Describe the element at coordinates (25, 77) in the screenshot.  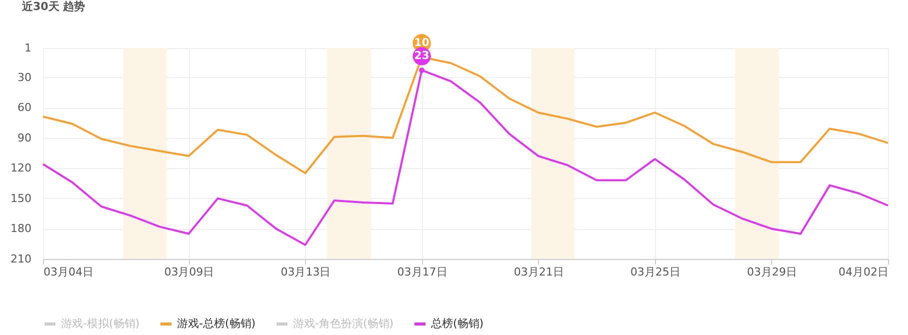
I see `y-tick-label: 30` at that location.